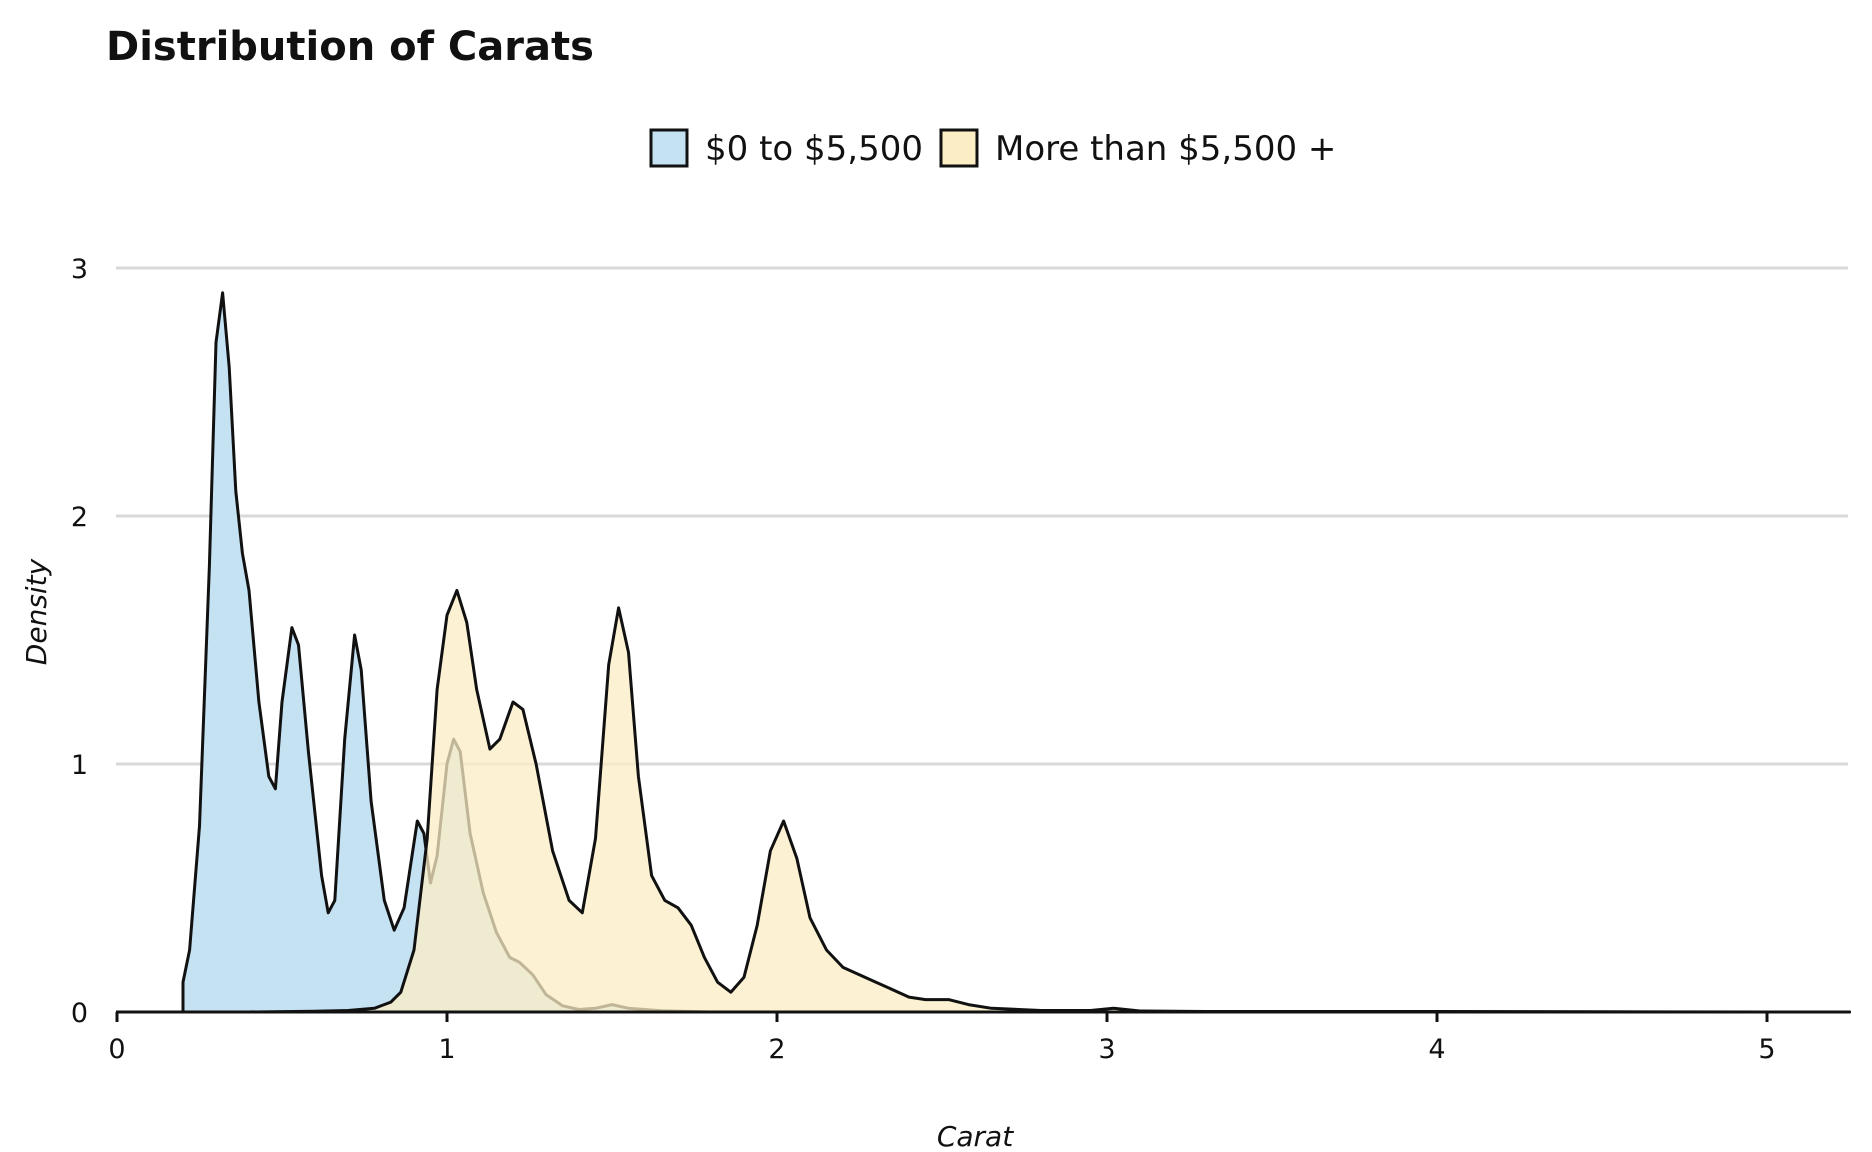 The width and height of the screenshot is (1872, 1152). I want to click on x-tick-label-3: 3, so click(1106, 1049).